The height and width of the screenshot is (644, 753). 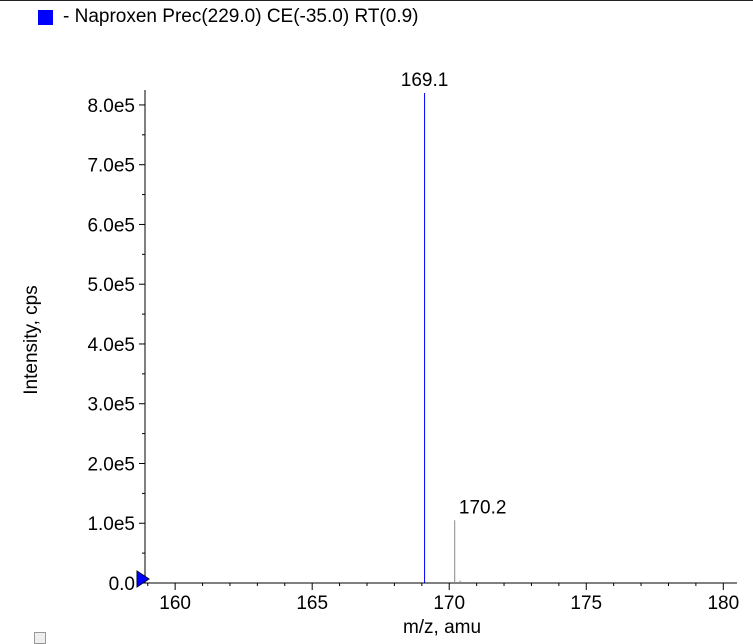 What do you see at coordinates (40, 638) in the screenshot?
I see `corner-box` at bounding box center [40, 638].